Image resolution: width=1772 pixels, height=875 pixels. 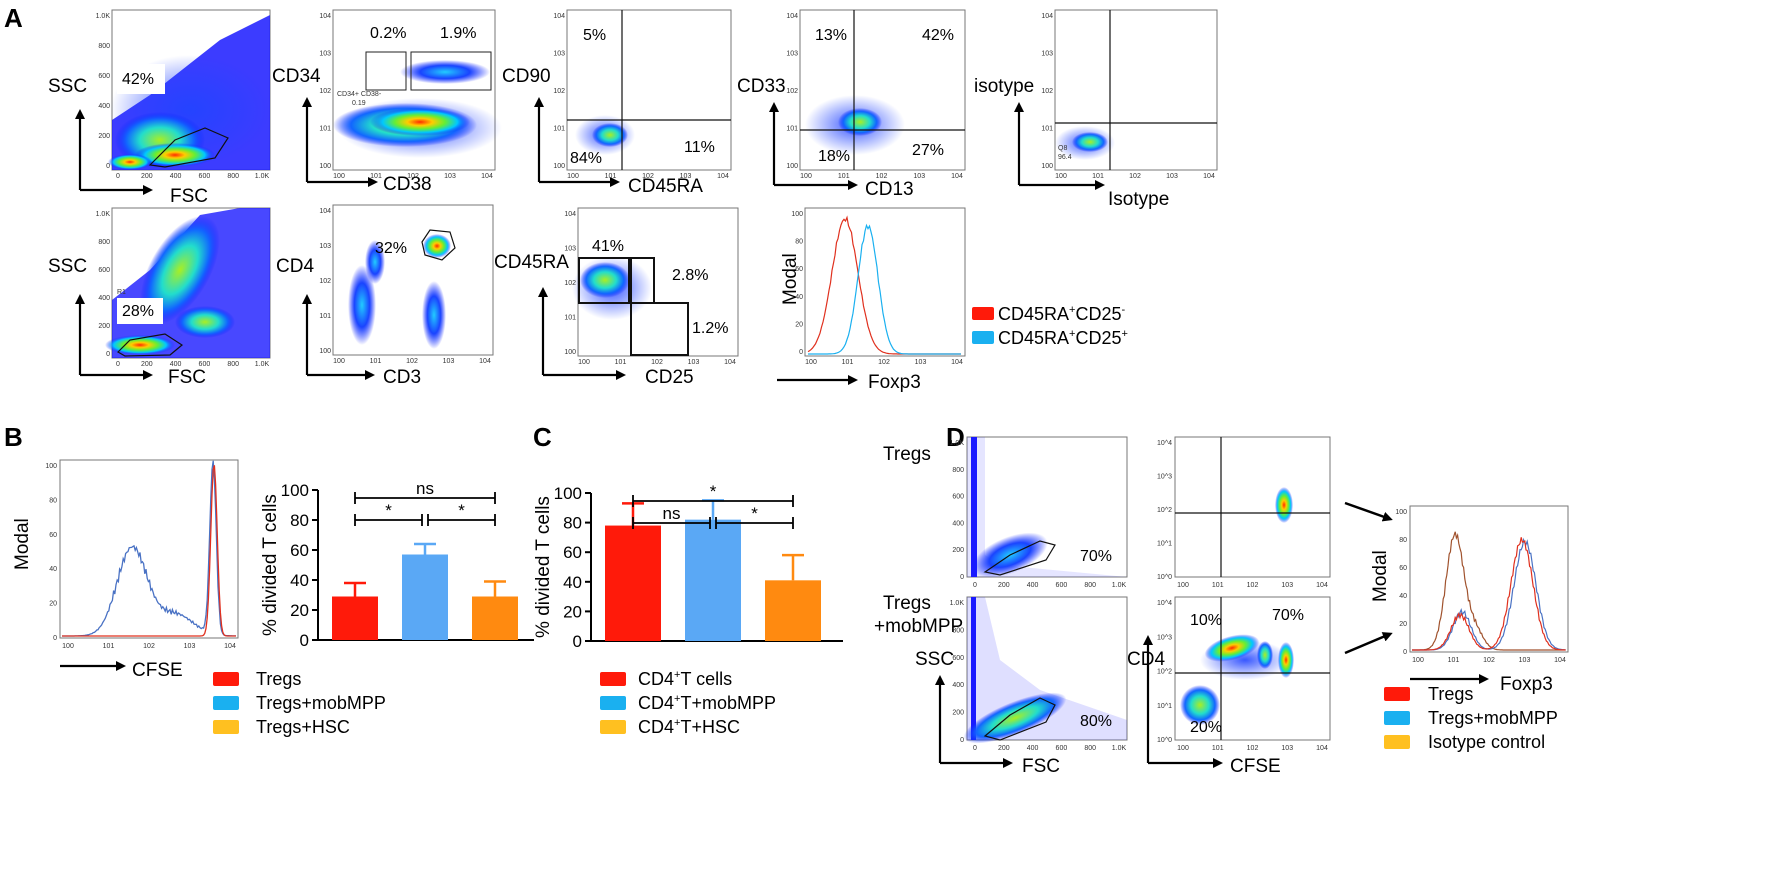 I want to click on a8-pct-1: 41%, so click(x=608, y=246).